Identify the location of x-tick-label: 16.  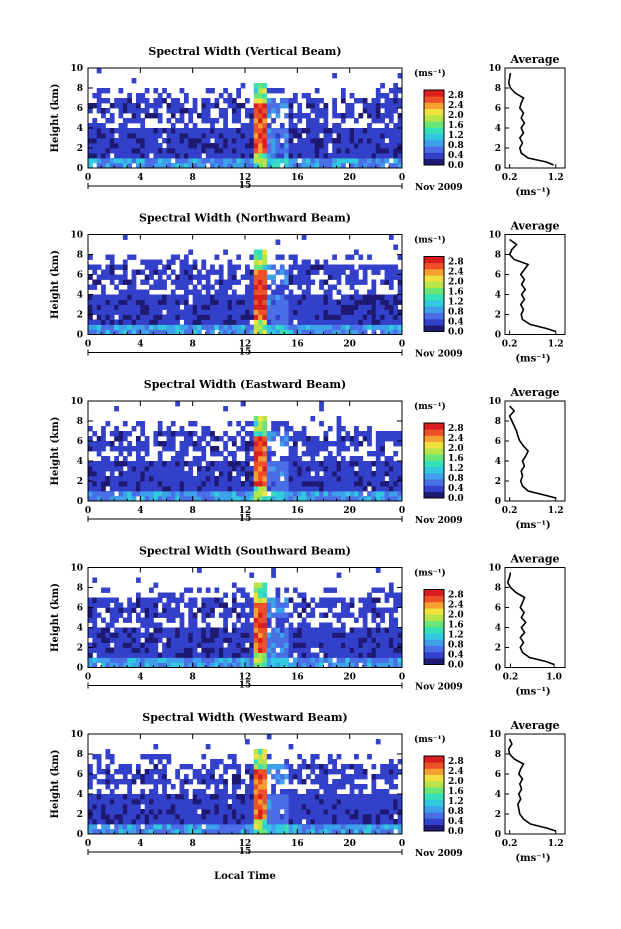
(297, 678).